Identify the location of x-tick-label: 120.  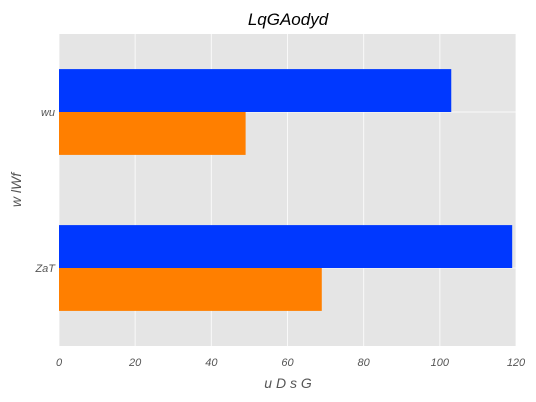
(516, 363).